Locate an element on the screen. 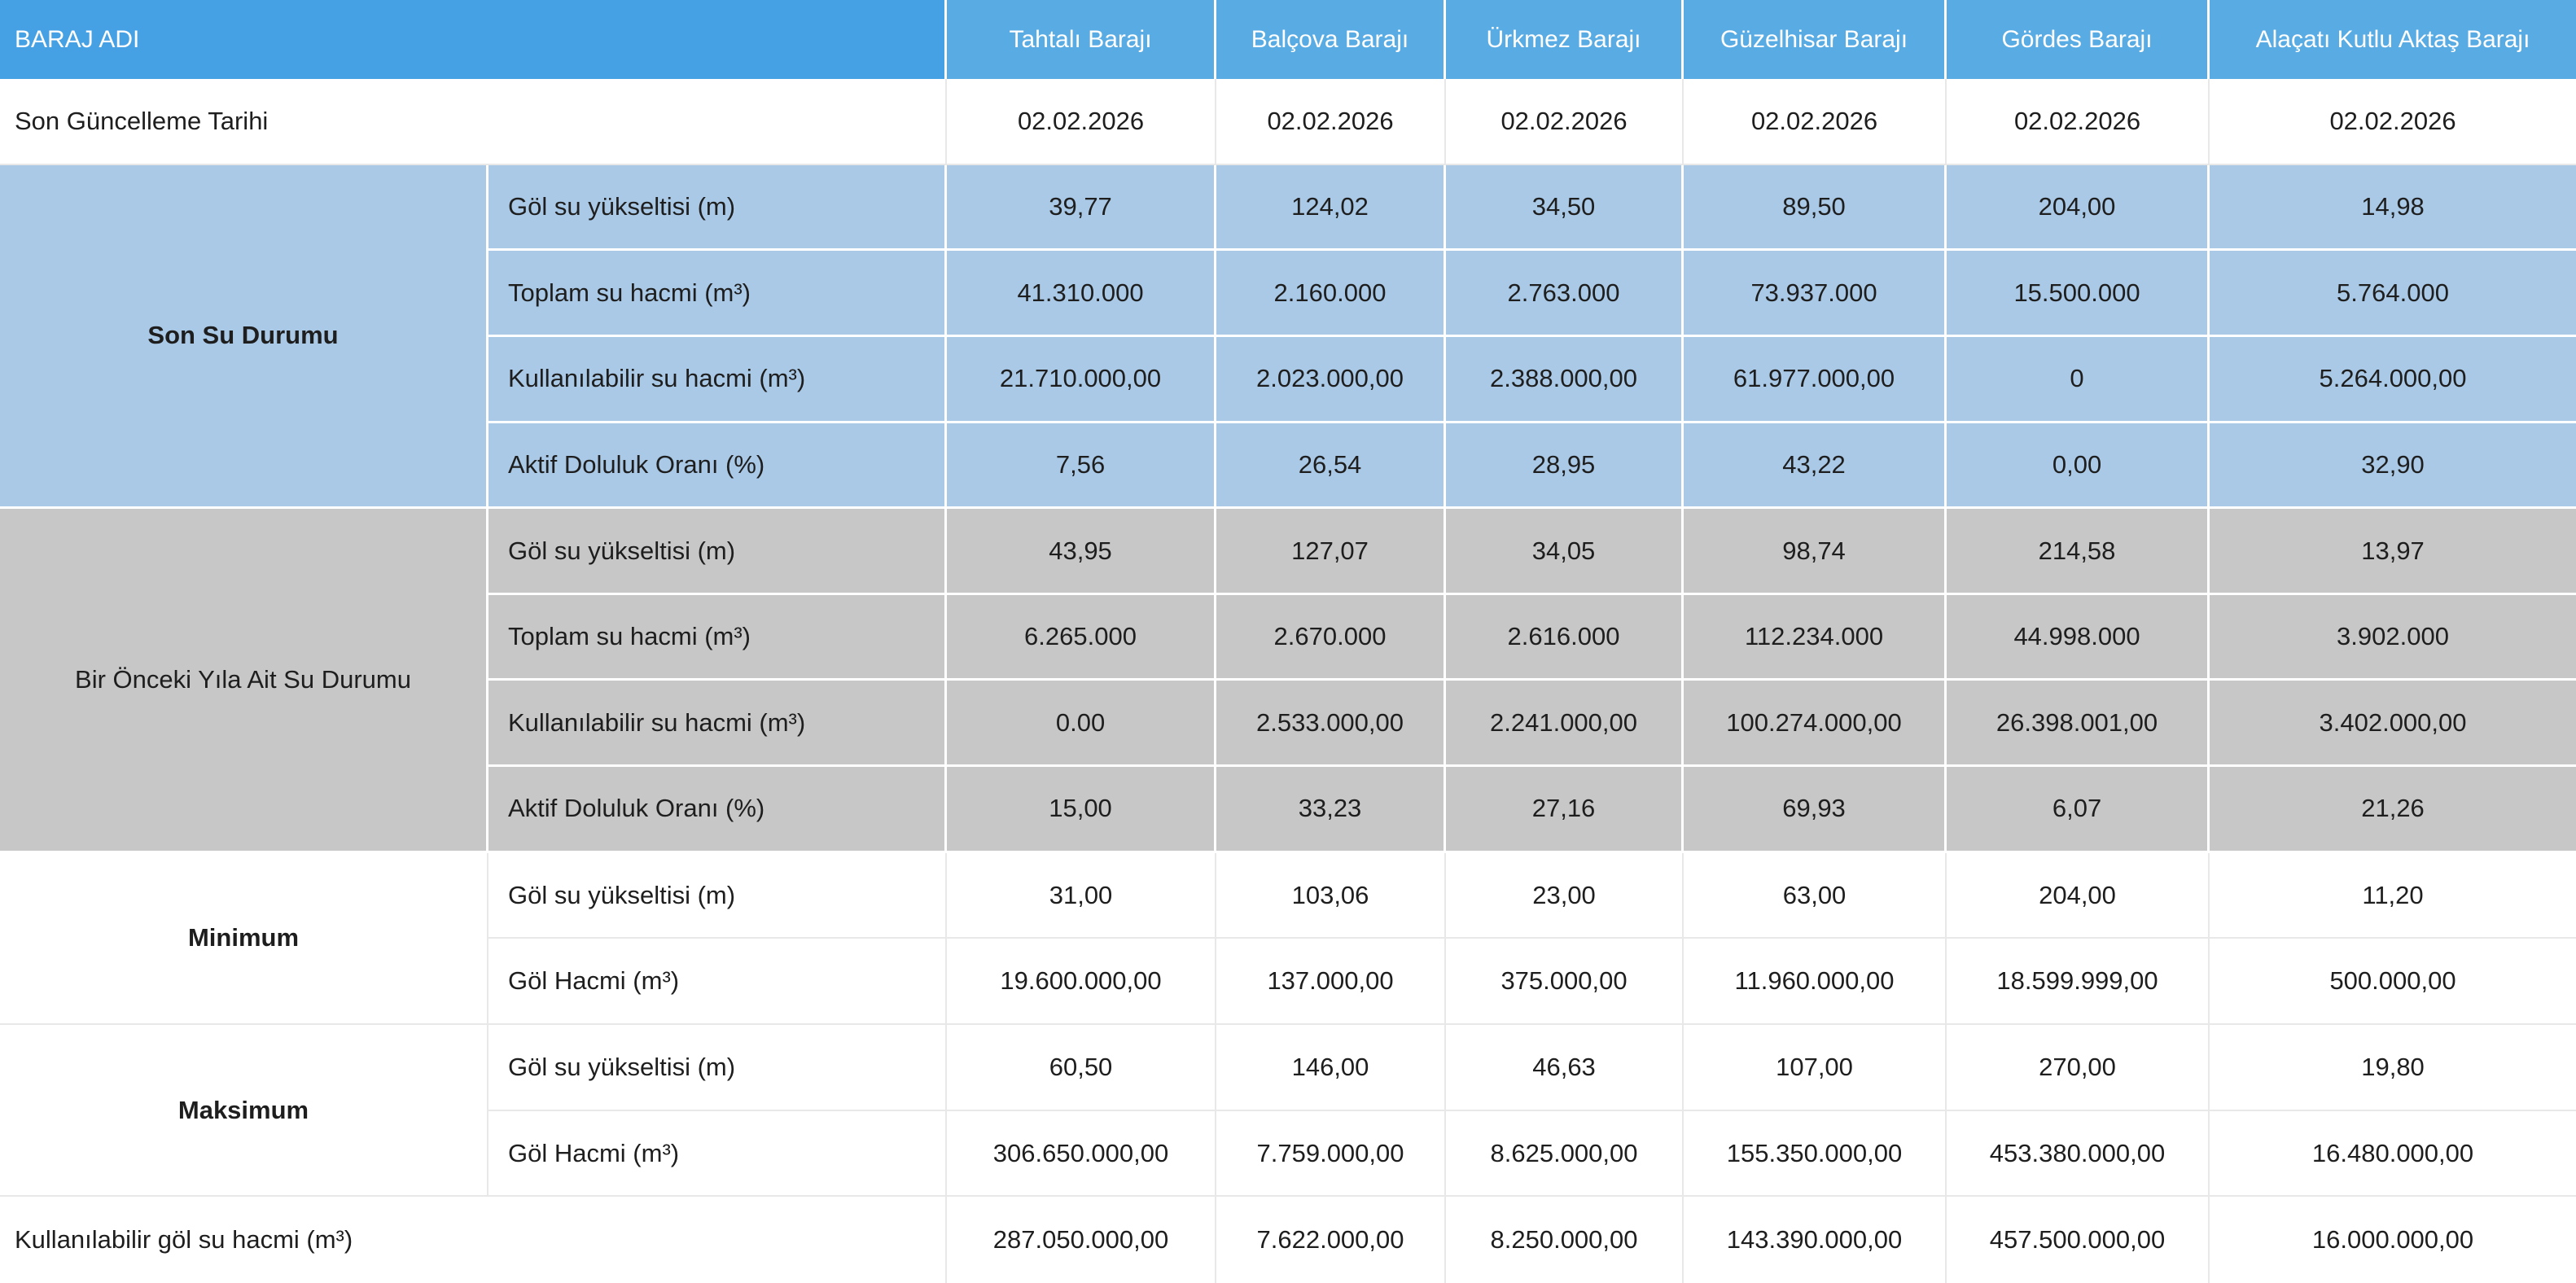  cell-value: 107,00 is located at coordinates (1815, 1068).